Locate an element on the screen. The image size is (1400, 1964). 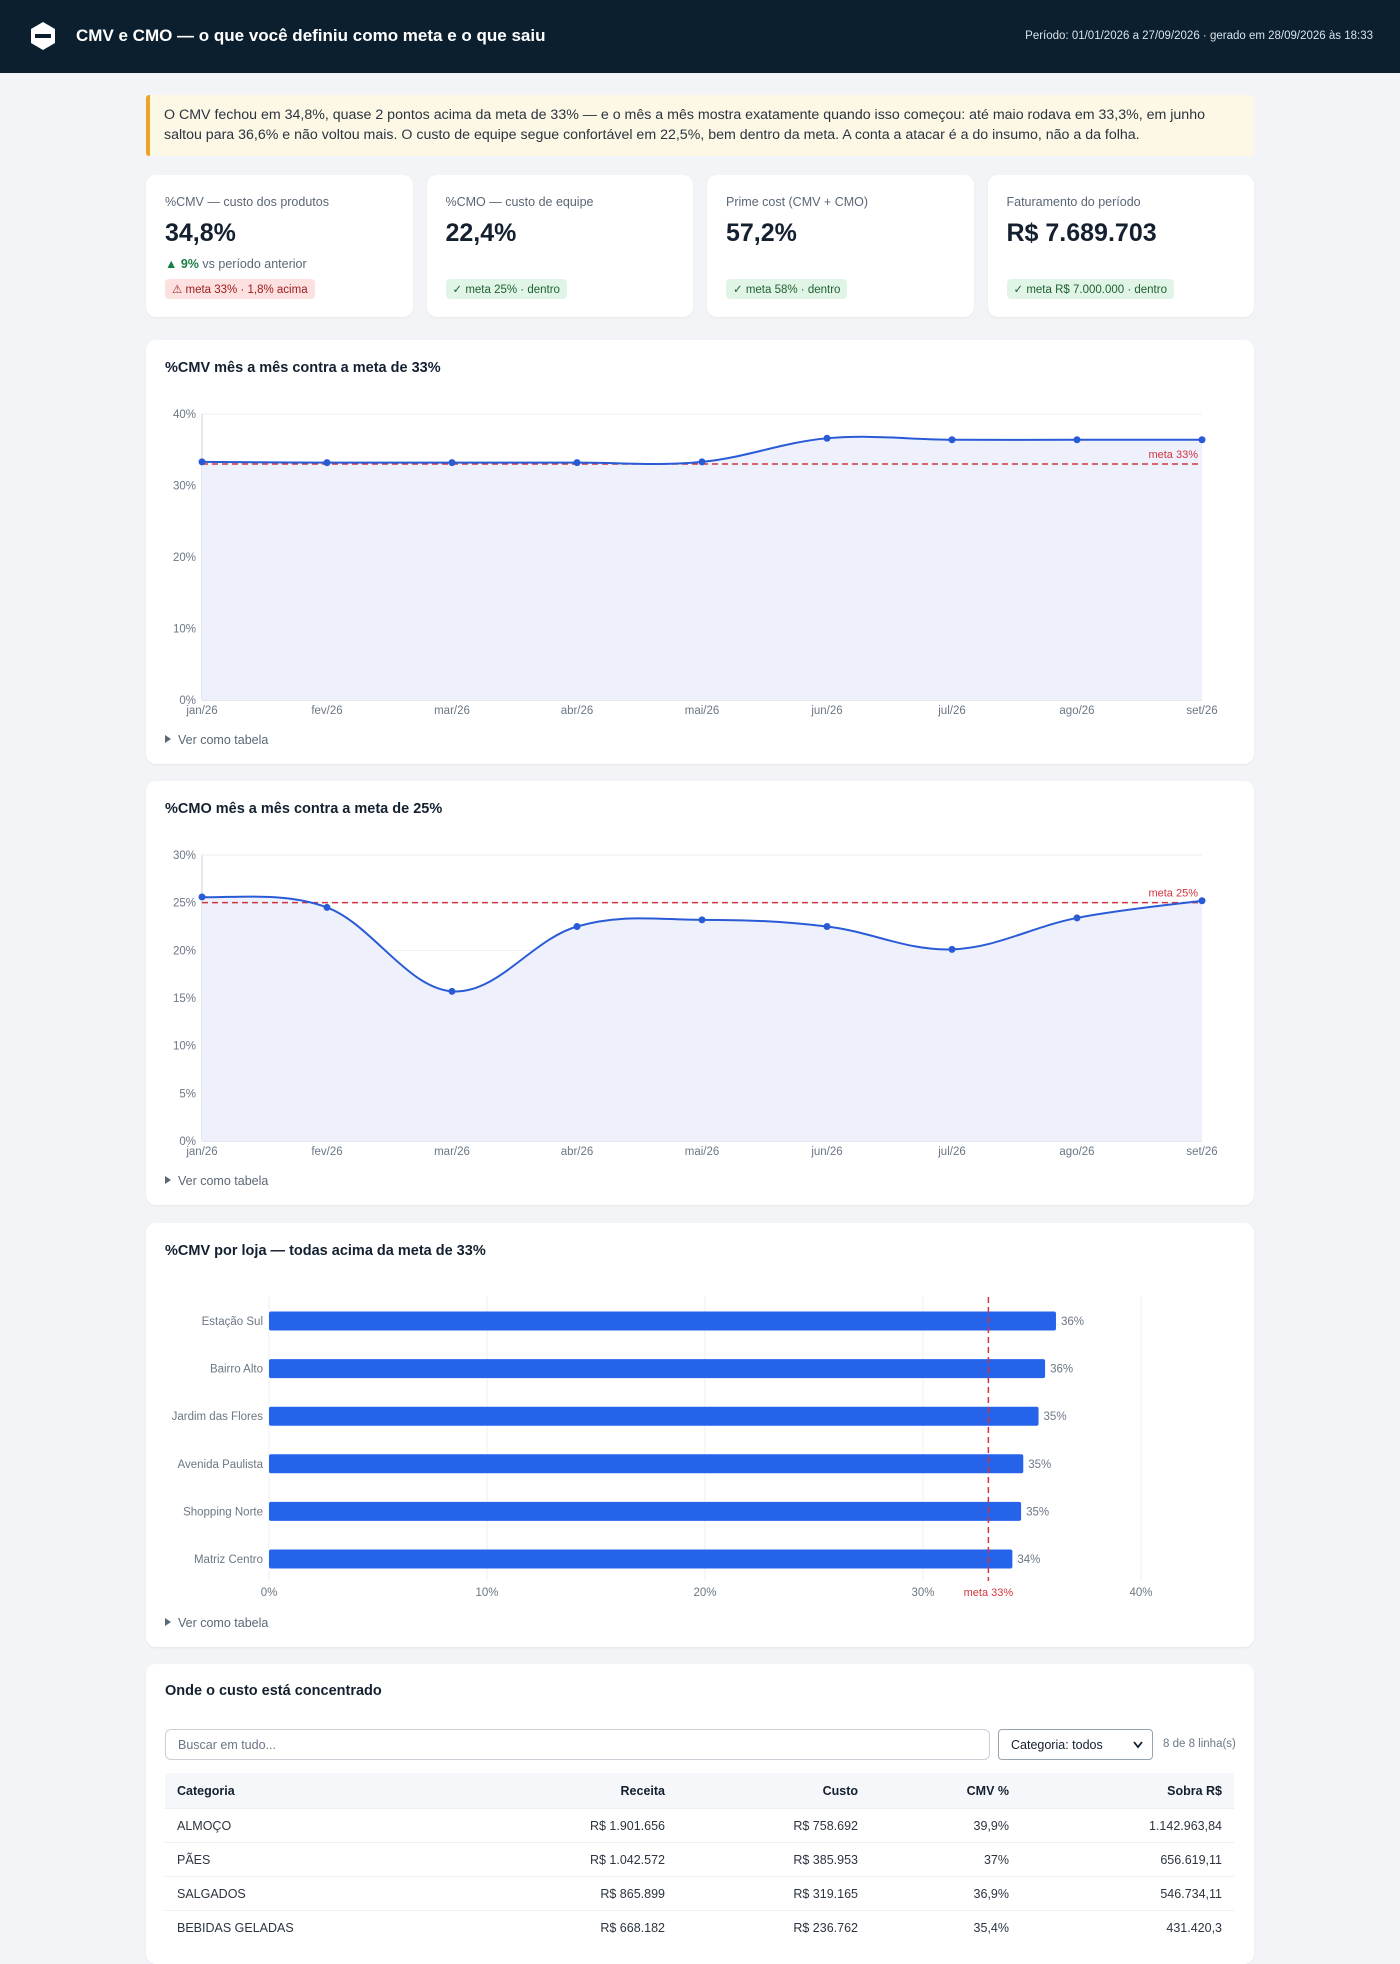
table-cell: 431.420,3 is located at coordinates (1127, 1927).